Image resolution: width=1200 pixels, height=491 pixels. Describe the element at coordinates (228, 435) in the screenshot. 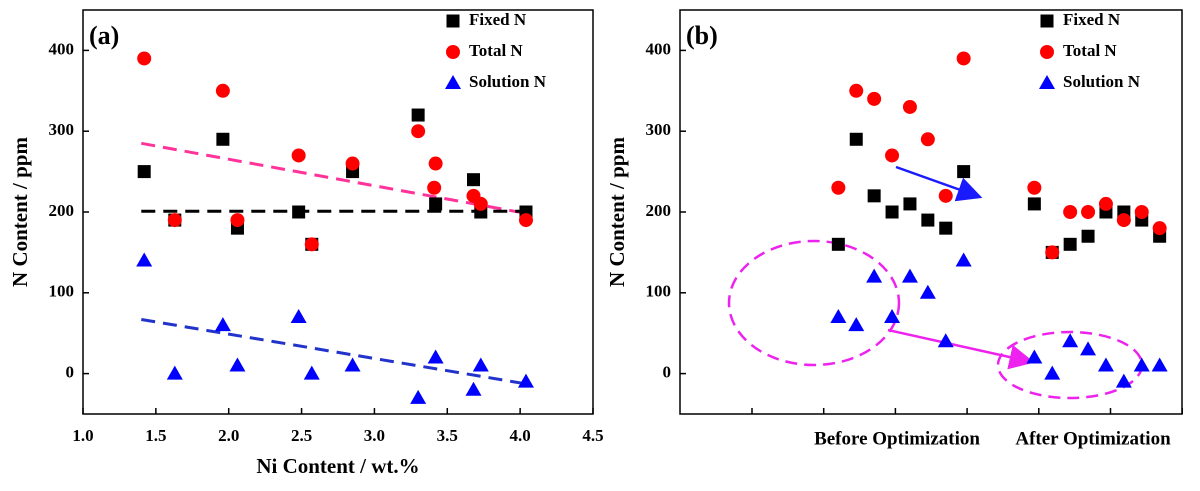

I see `x-tick-label: 2.0` at that location.